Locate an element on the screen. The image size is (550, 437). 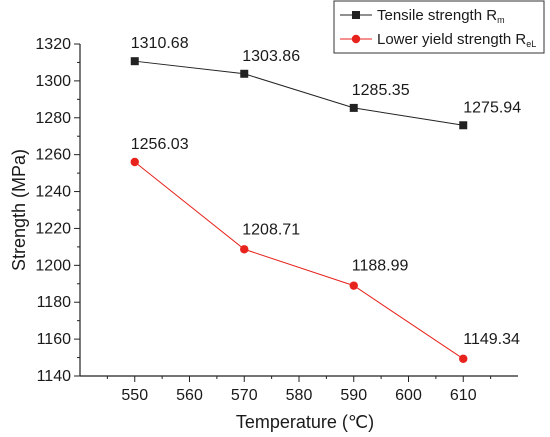
x-tick-label: 560 is located at coordinates (189, 395).